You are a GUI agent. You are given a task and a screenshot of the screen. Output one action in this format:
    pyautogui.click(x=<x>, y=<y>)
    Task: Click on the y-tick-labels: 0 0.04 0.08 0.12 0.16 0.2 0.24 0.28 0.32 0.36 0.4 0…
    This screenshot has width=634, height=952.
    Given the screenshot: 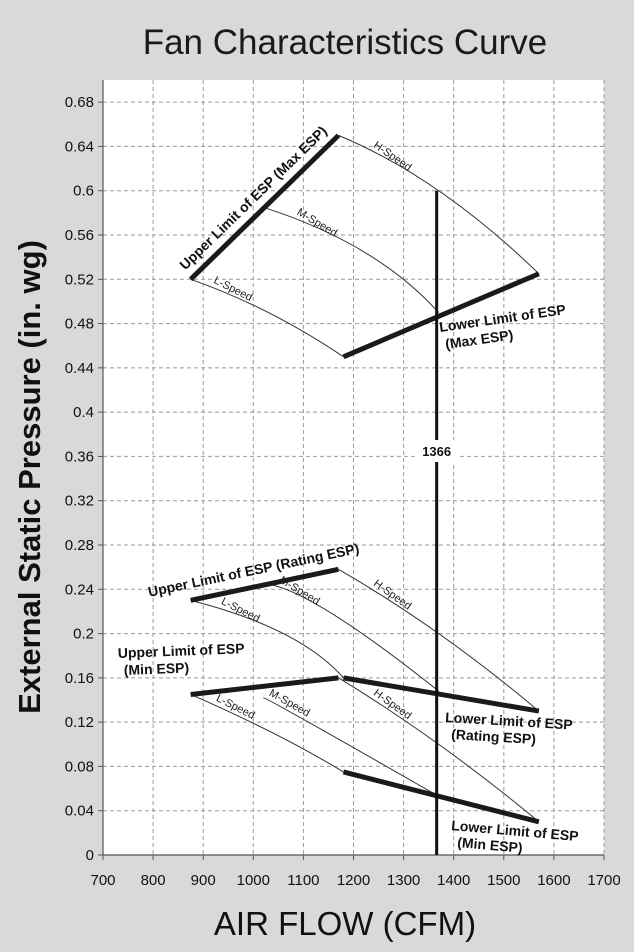 What is the action you would take?
    pyautogui.click(x=84, y=479)
    